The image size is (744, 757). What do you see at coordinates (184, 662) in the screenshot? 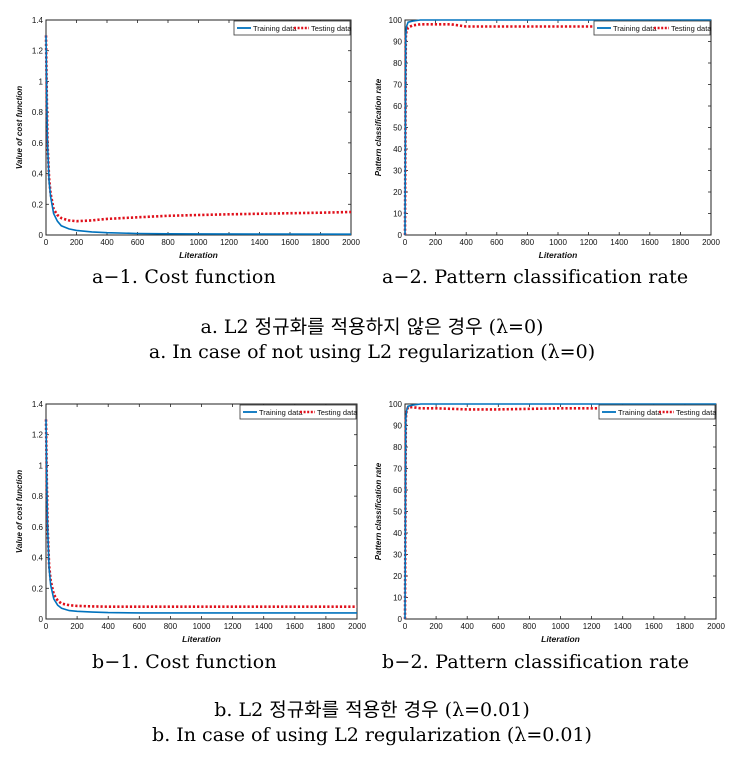
I see `caption-b1: b−1. Cost function` at bounding box center [184, 662].